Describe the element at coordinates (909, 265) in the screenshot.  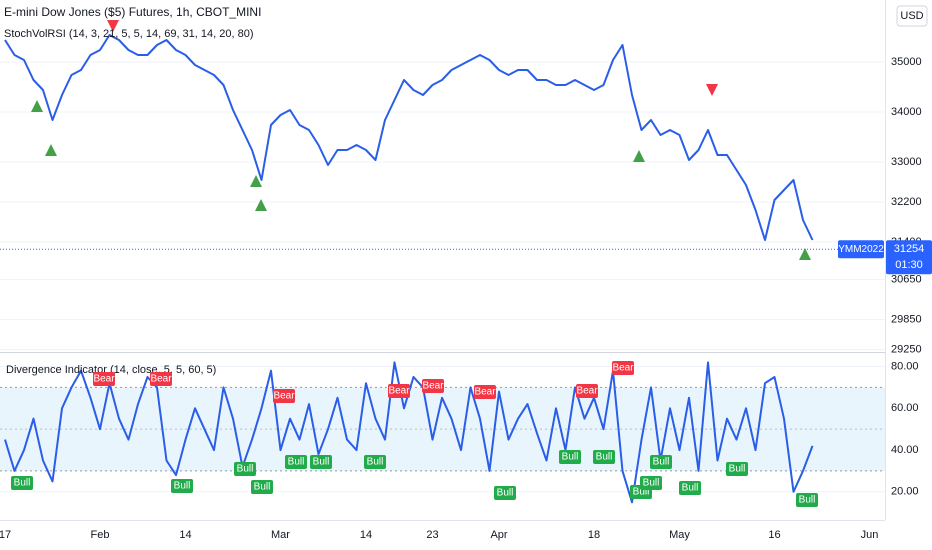
I see `countdown: 01:30` at that location.